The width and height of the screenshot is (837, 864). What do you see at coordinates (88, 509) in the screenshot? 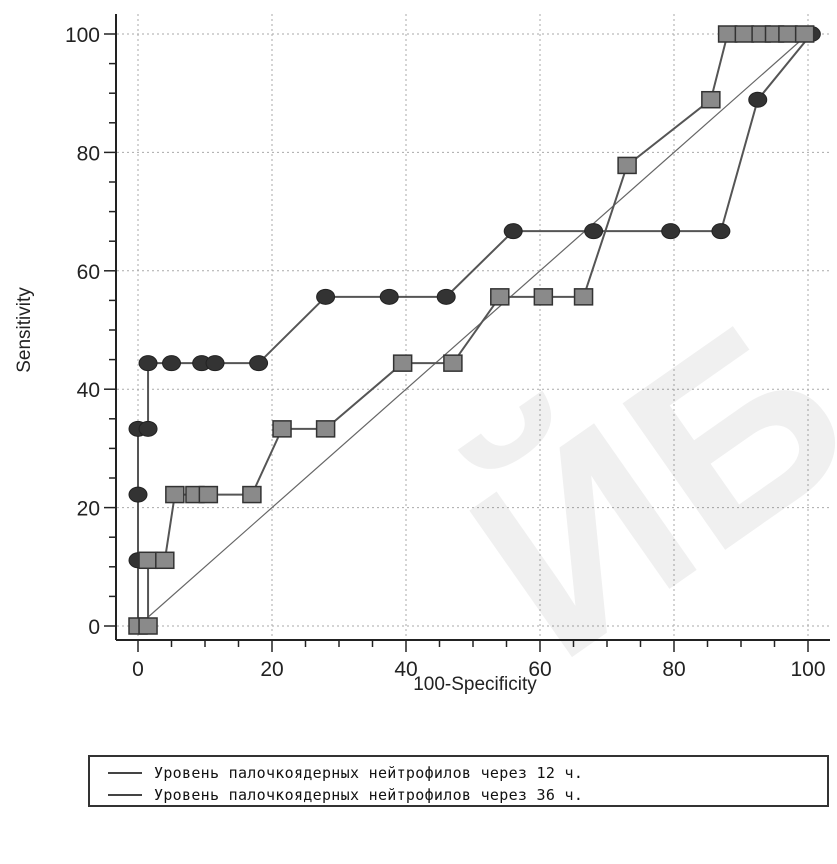
I see `y-tick-label: 20` at bounding box center [88, 509].